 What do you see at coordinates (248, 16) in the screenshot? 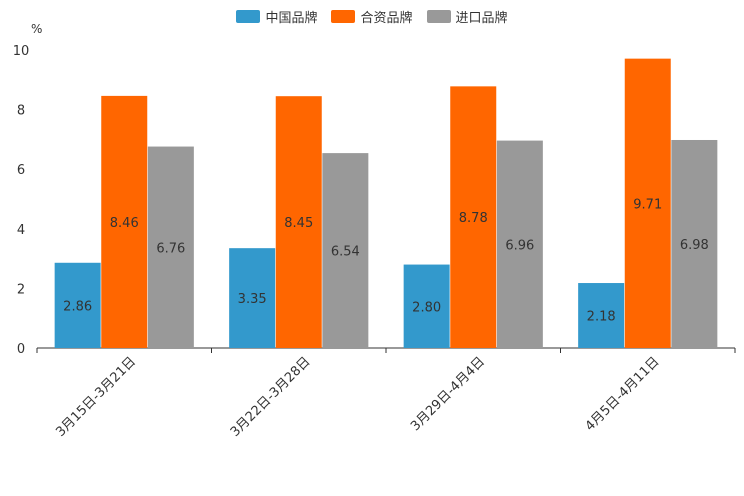
I see `legend-swatch-china-brand` at bounding box center [248, 16].